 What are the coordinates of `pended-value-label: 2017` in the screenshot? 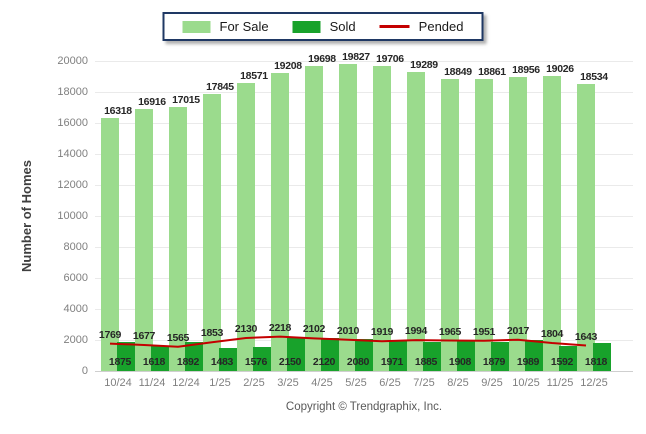 It's located at (518, 330).